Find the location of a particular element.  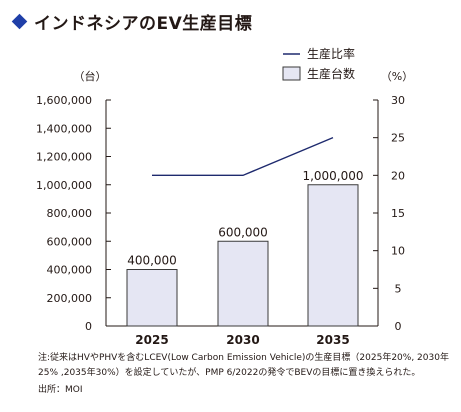

bar-data-label: 400,000 is located at coordinates (152, 261).